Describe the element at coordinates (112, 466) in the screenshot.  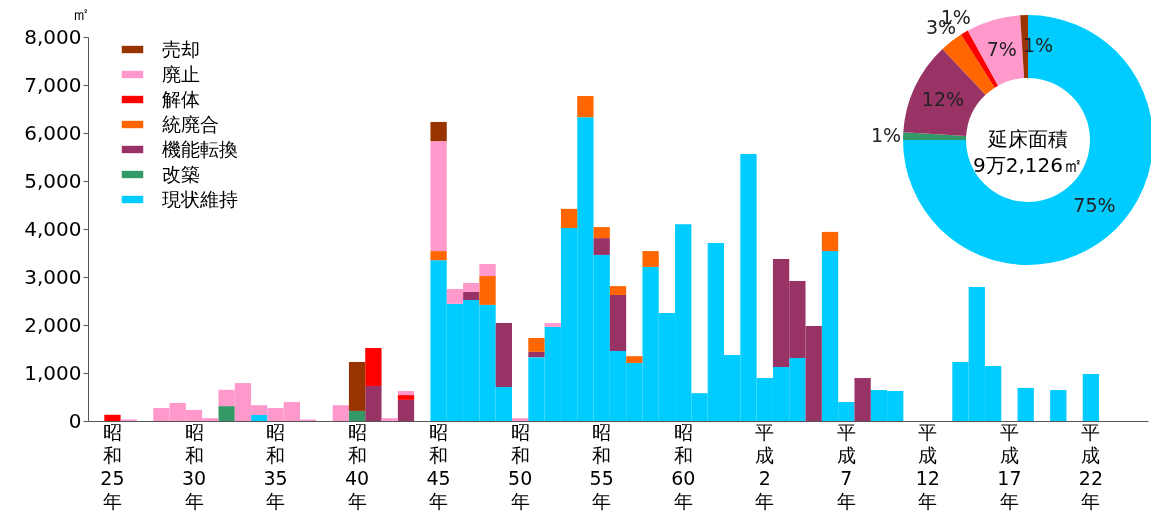
I see `x-tick-label: 昭和25年` at that location.